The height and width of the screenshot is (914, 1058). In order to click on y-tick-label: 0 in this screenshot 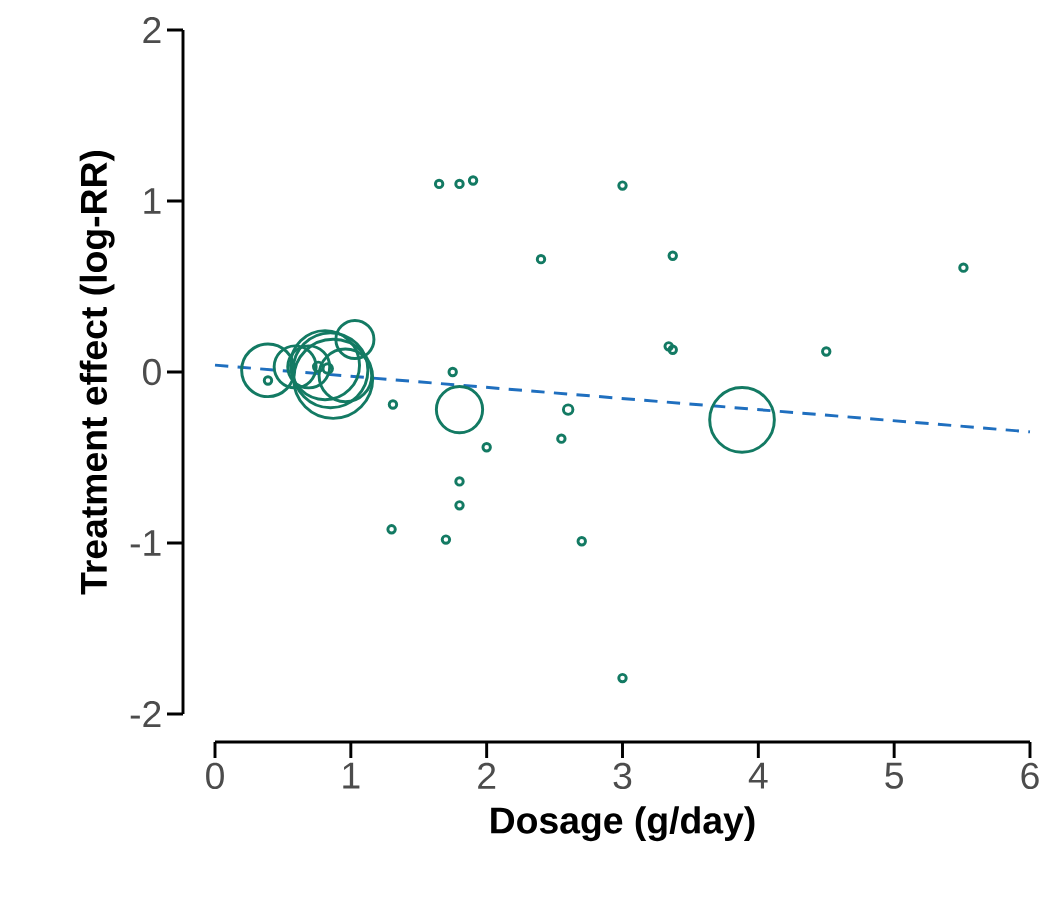, I will do `click(151, 372)`.